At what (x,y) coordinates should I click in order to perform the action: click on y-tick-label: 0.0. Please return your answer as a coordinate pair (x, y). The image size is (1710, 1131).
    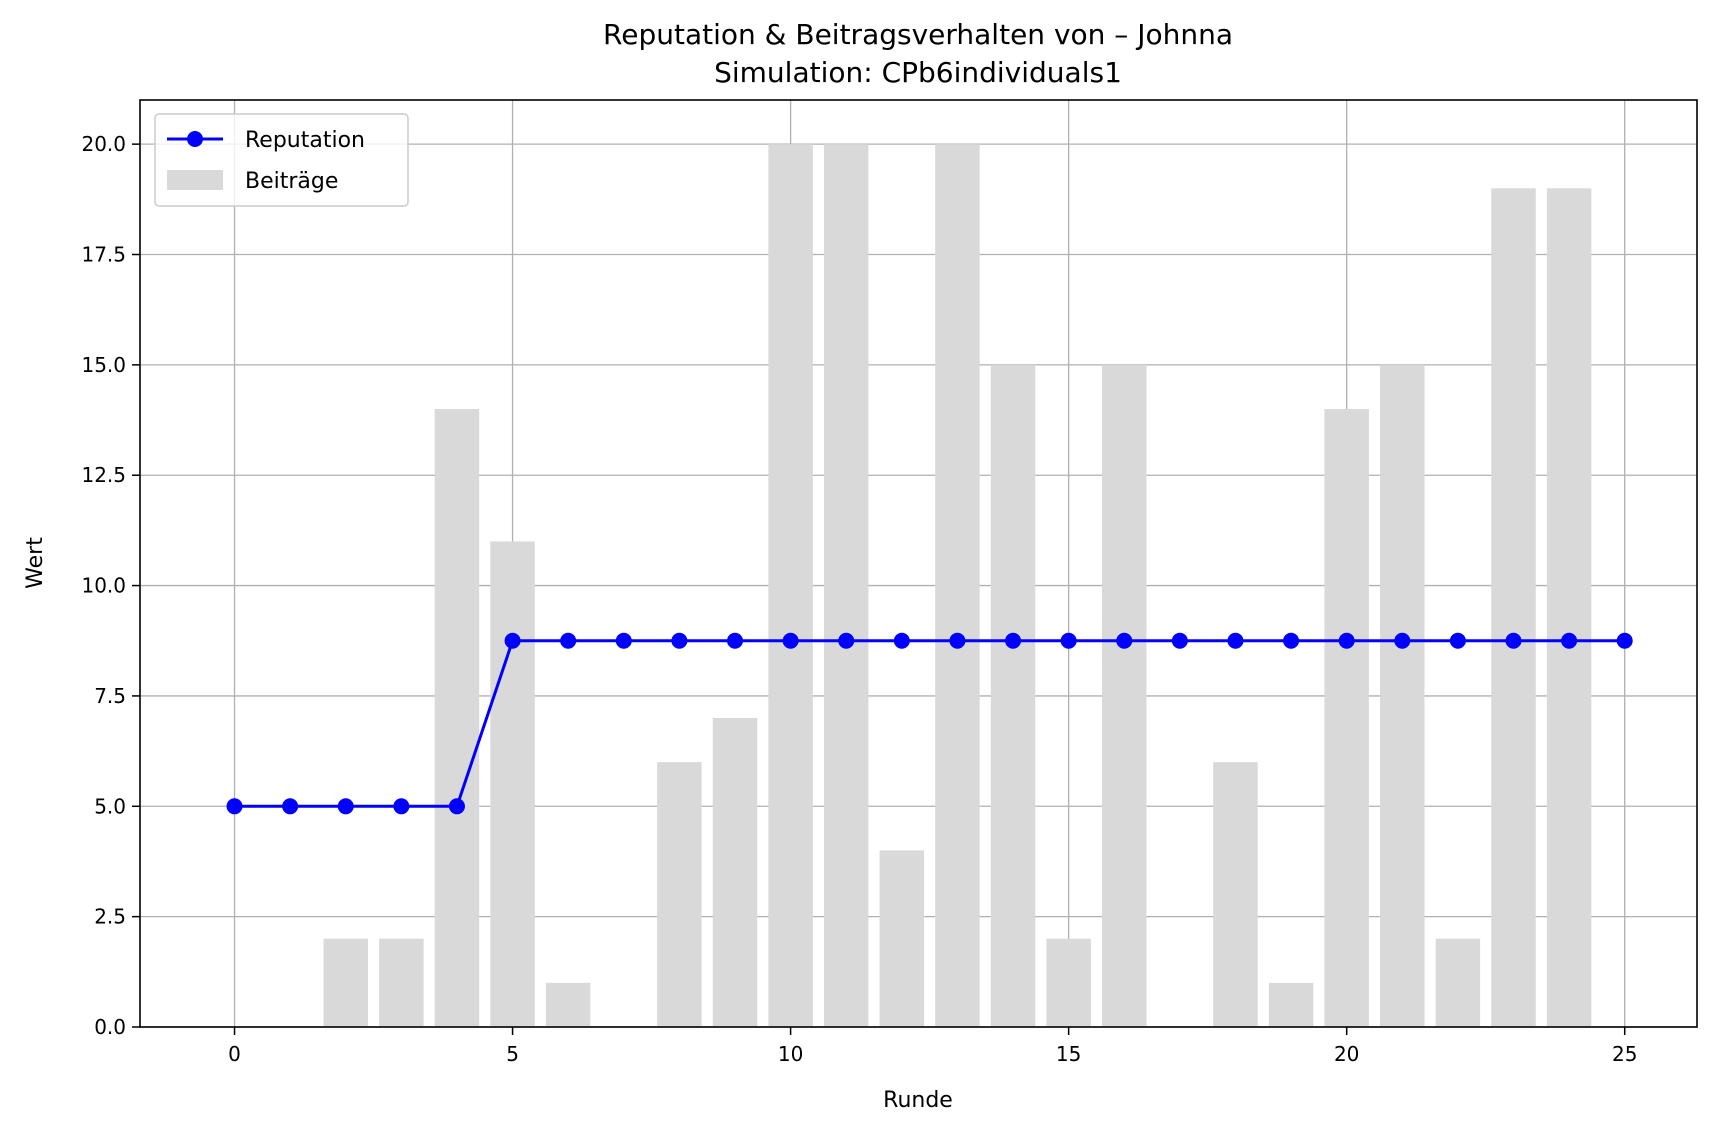
    Looking at the image, I should click on (110, 1027).